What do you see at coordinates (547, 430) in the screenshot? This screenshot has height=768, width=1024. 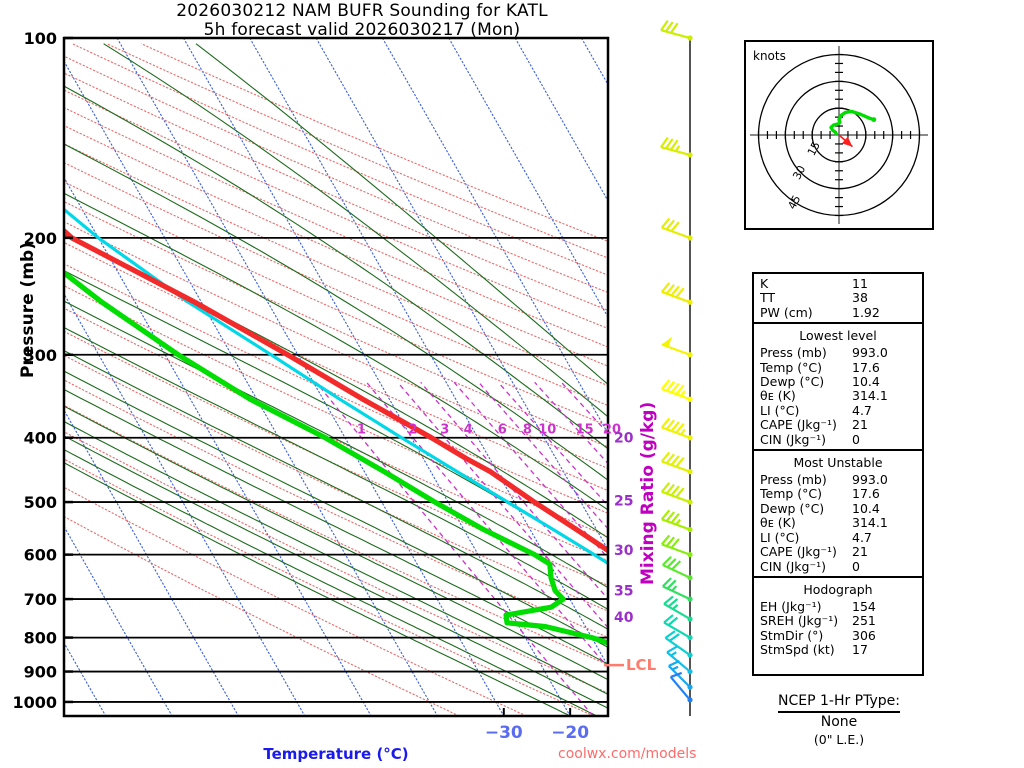 I see `mixing-ratio-label: 10` at bounding box center [547, 430].